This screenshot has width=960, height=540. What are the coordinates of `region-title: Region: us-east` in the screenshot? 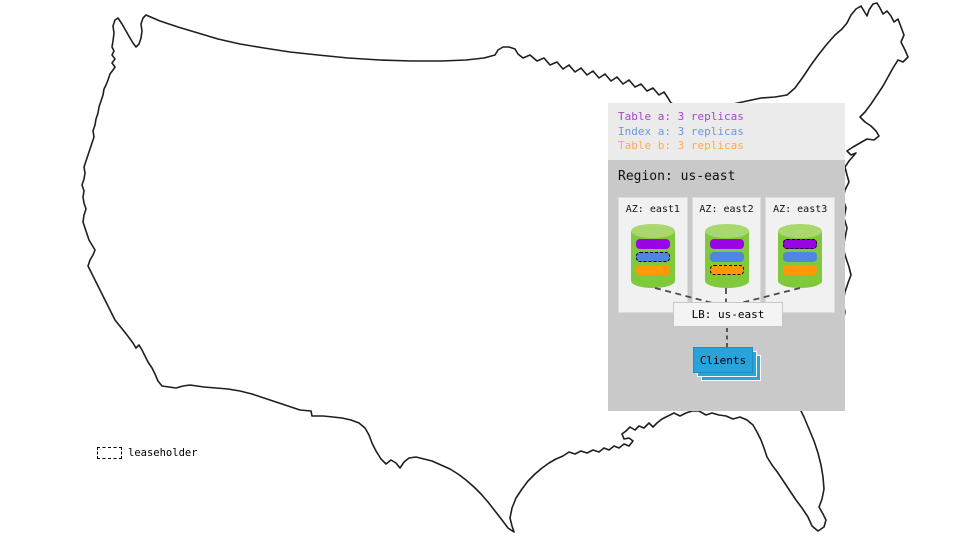 It's located at (677, 176).